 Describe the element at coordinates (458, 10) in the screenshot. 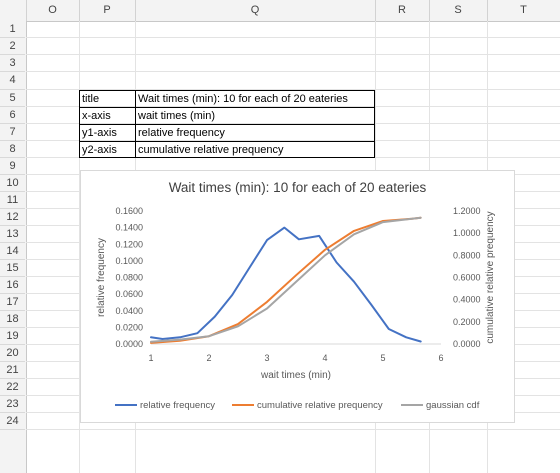

I see `column-header-s: S` at that location.